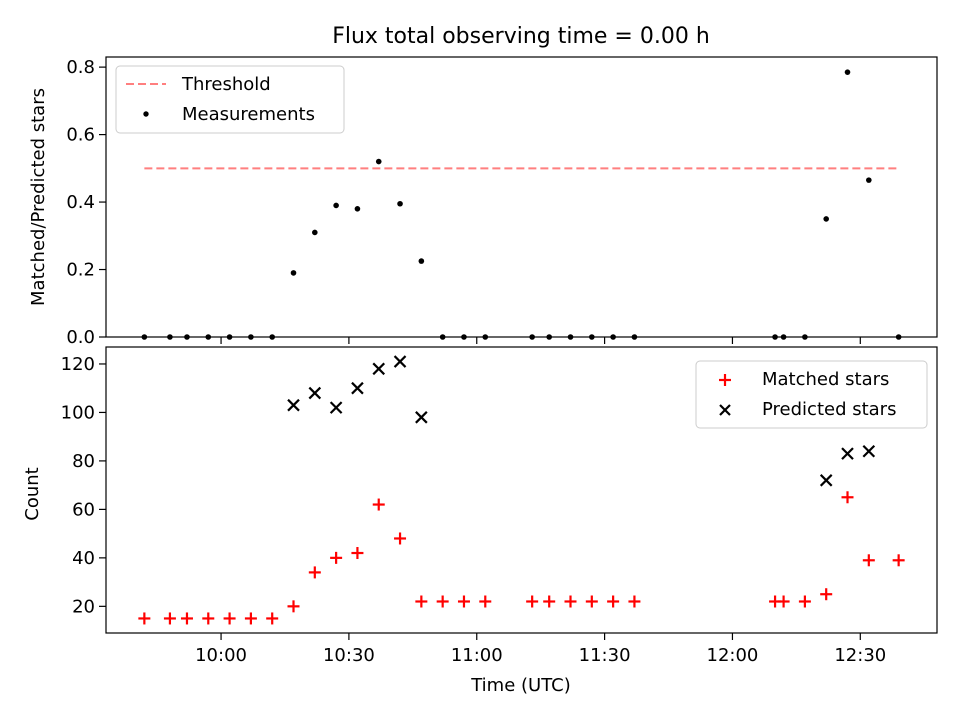 The image size is (960, 720). Describe the element at coordinates (829, 409) in the screenshot. I see `legend-predicted-label: Predicted stars` at that location.